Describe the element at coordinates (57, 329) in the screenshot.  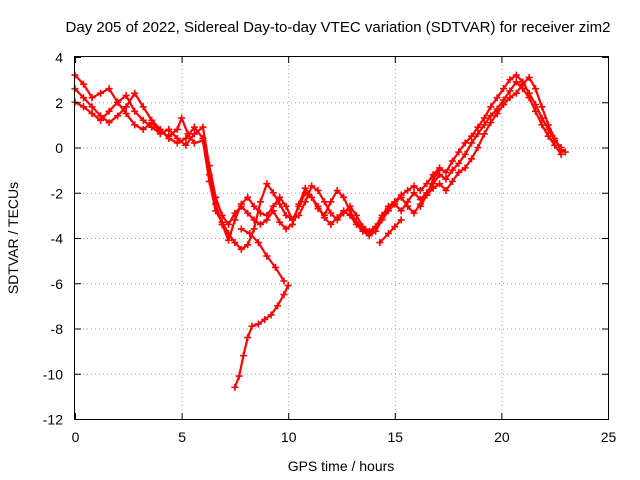
I see `y-tick-label: -8` at that location.